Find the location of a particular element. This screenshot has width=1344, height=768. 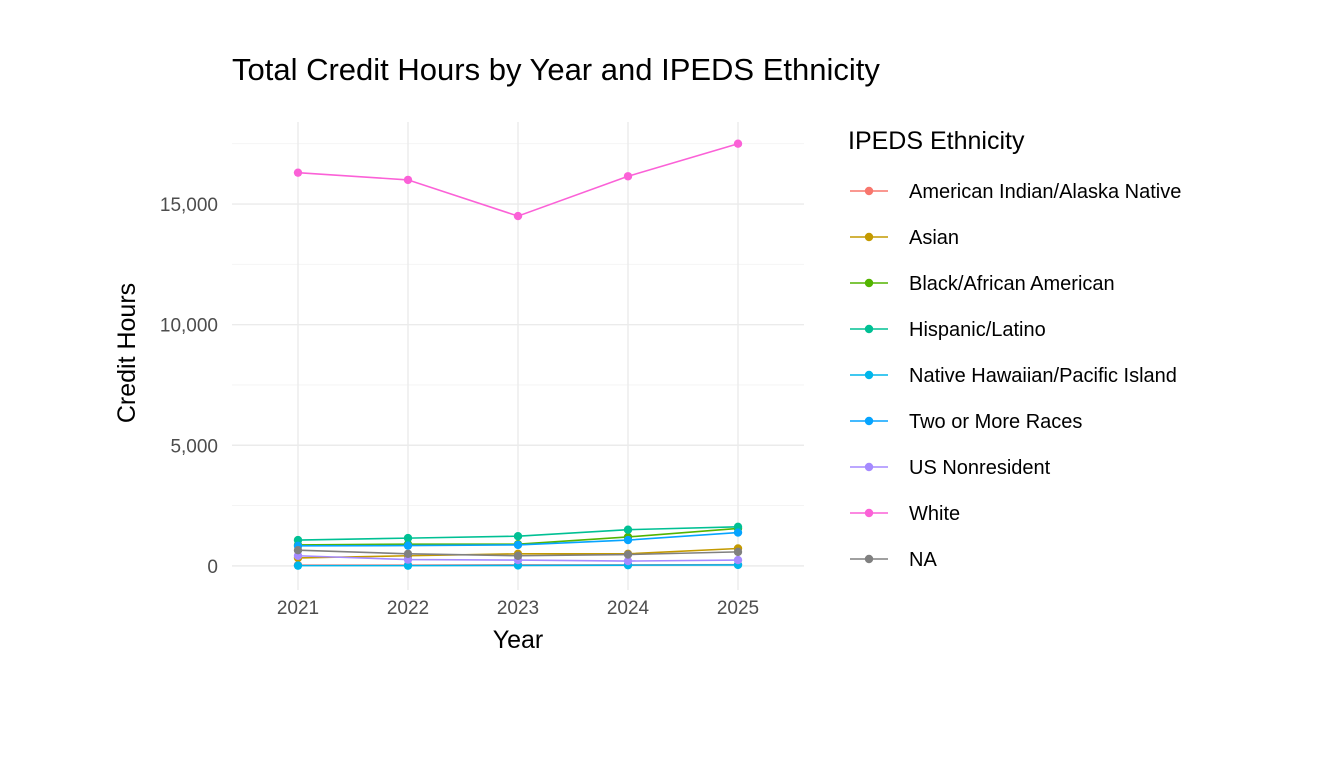

legend-item: Hispanic/Latino is located at coordinates (948, 330).